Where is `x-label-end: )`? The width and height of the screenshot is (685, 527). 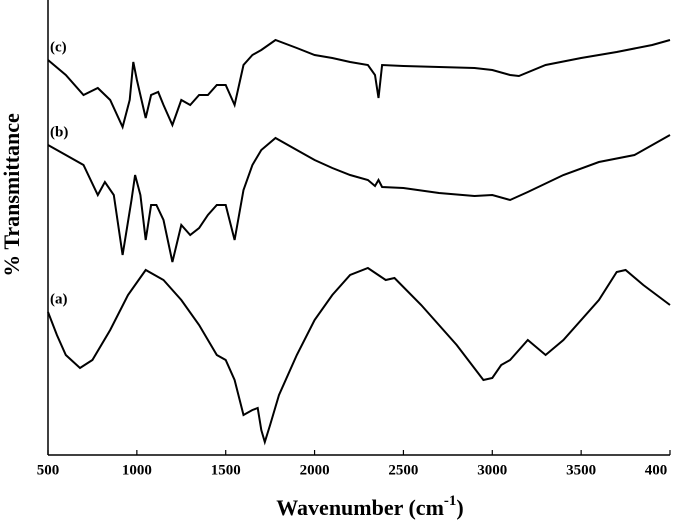
x-label-end: ) is located at coordinates (459, 507).